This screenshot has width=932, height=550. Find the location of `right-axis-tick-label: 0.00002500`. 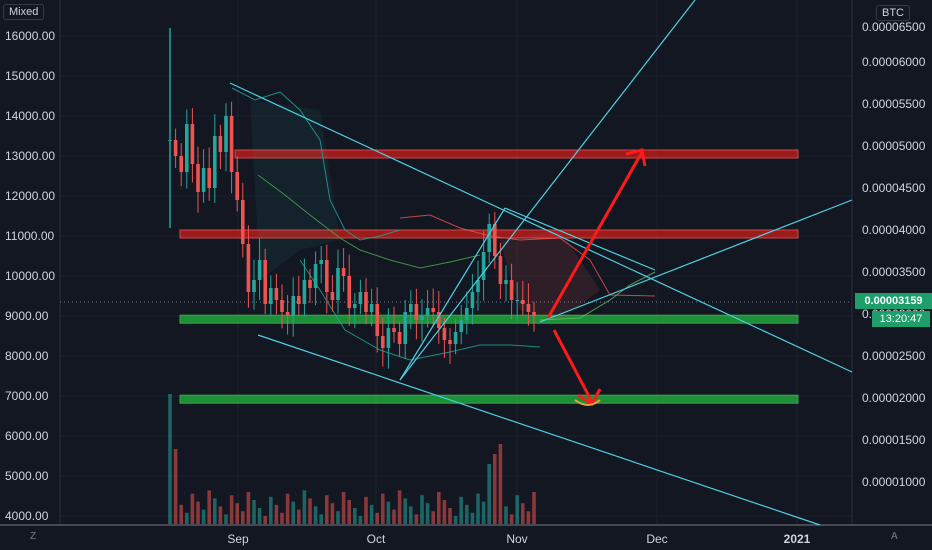

right-axis-tick-label: 0.00002500 is located at coordinates (894, 356).